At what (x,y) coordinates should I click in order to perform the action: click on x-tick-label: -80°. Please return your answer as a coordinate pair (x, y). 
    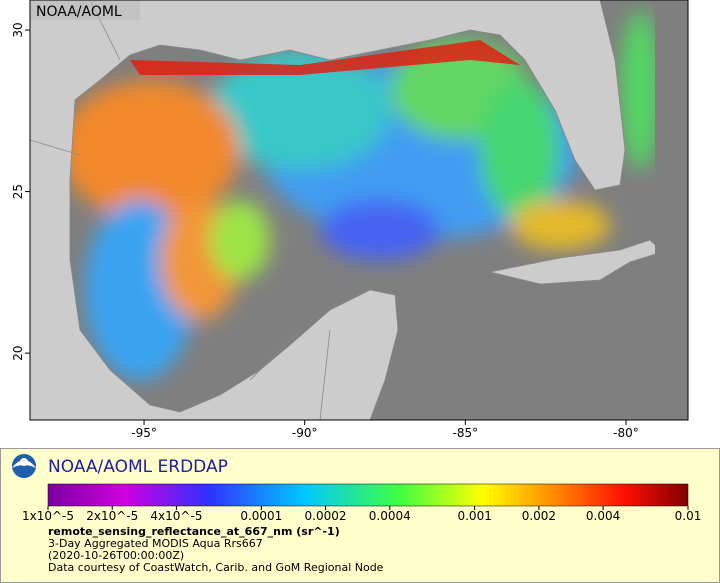
    Looking at the image, I should click on (626, 433).